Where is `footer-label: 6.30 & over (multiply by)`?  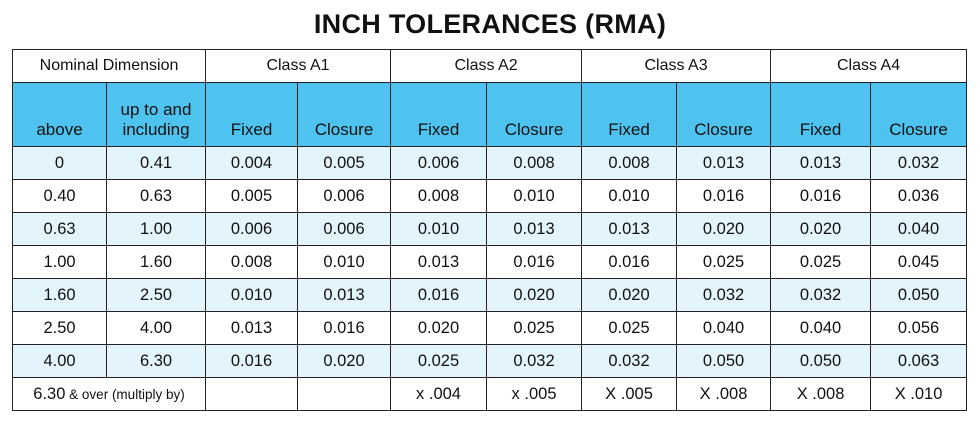 footer-label: 6.30 & over (multiply by) is located at coordinates (109, 394).